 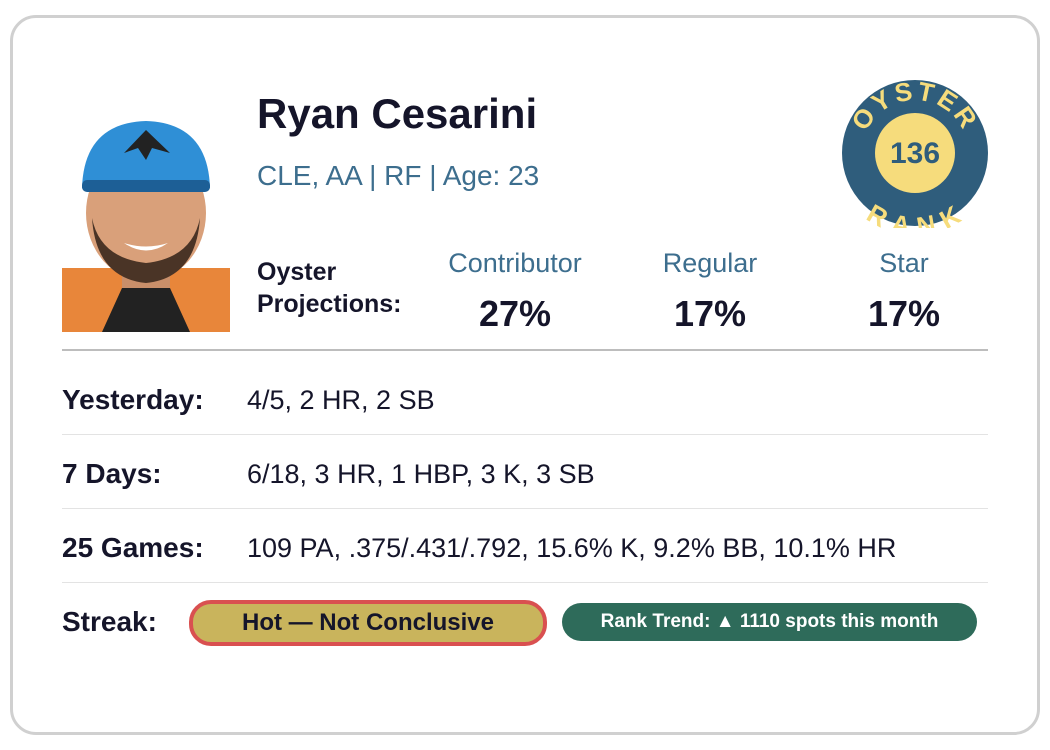 I want to click on streak-label: Streak:, so click(x=109, y=621).